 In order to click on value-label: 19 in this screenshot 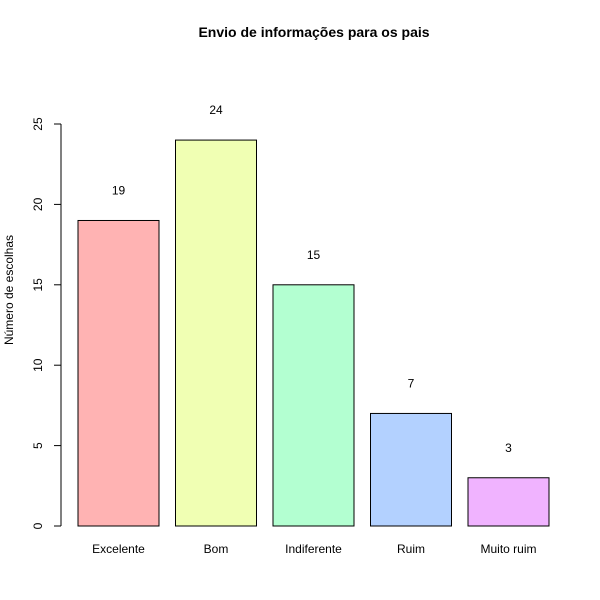, I will do `click(119, 190)`.